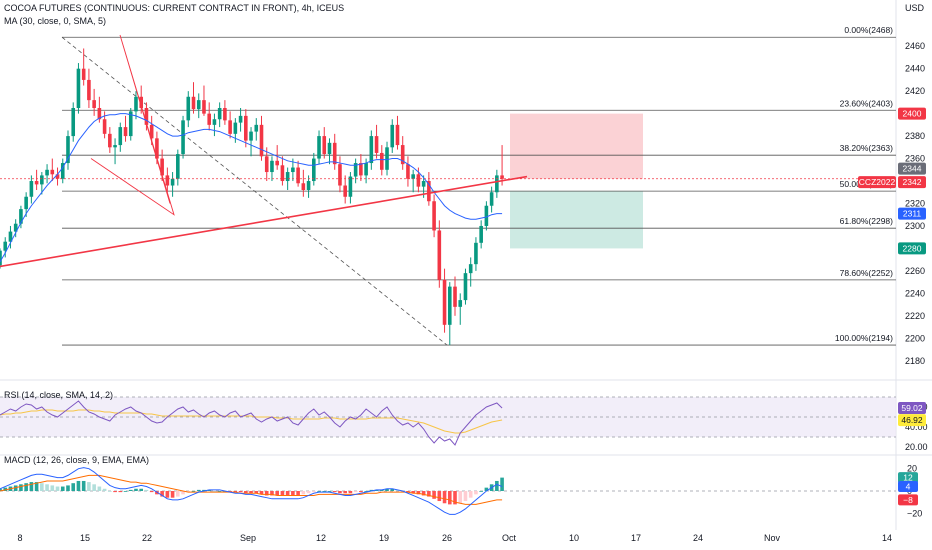  Describe the element at coordinates (19, 538) in the screenshot. I see `time-tick-label: 8` at that location.